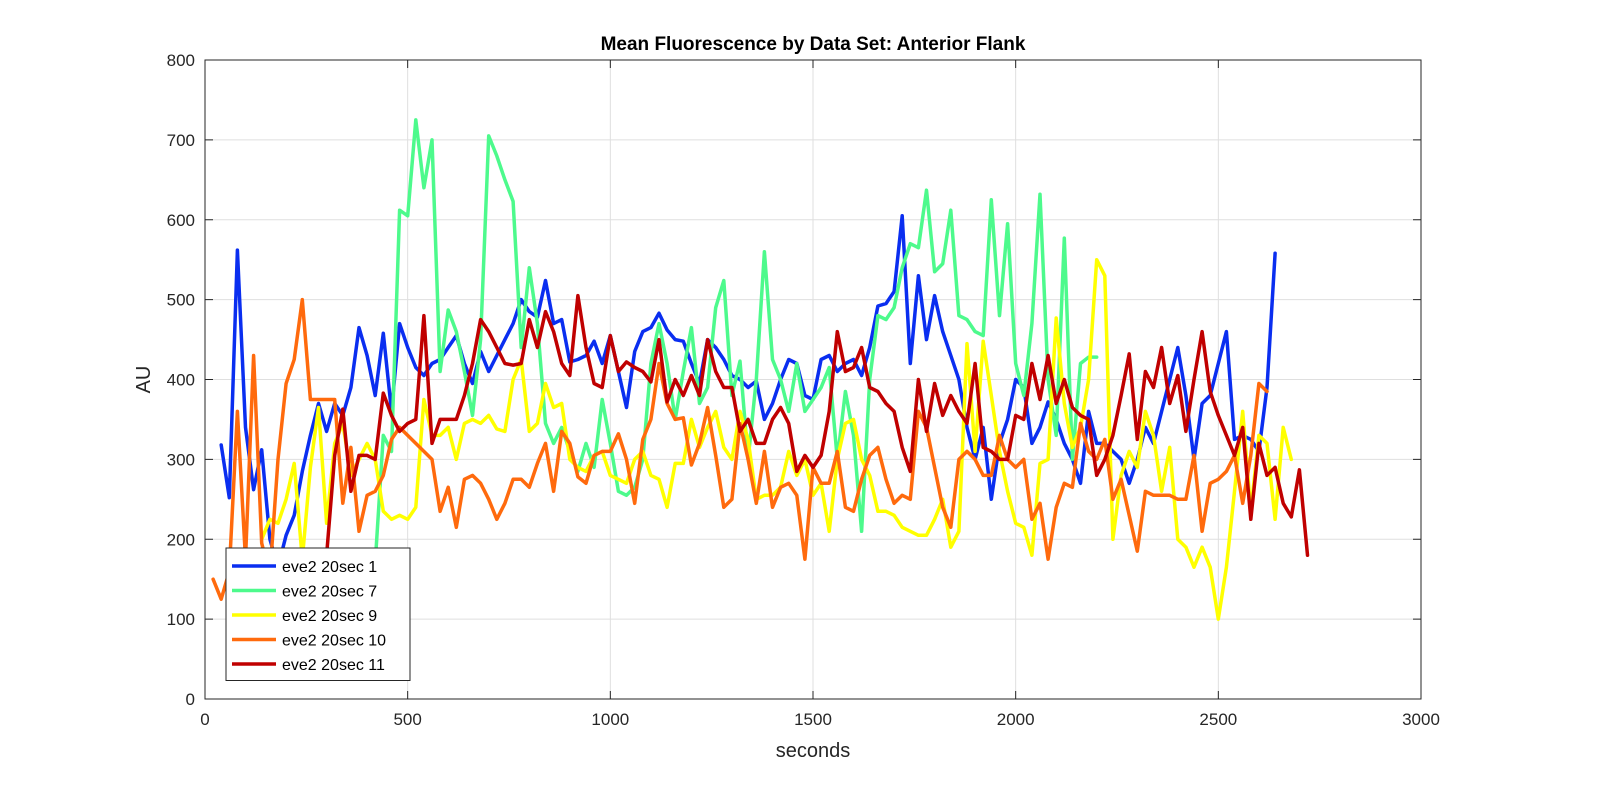 The image size is (1601, 805). Describe the element at coordinates (181, 220) in the screenshot. I see `y-tick-label: 600` at that location.